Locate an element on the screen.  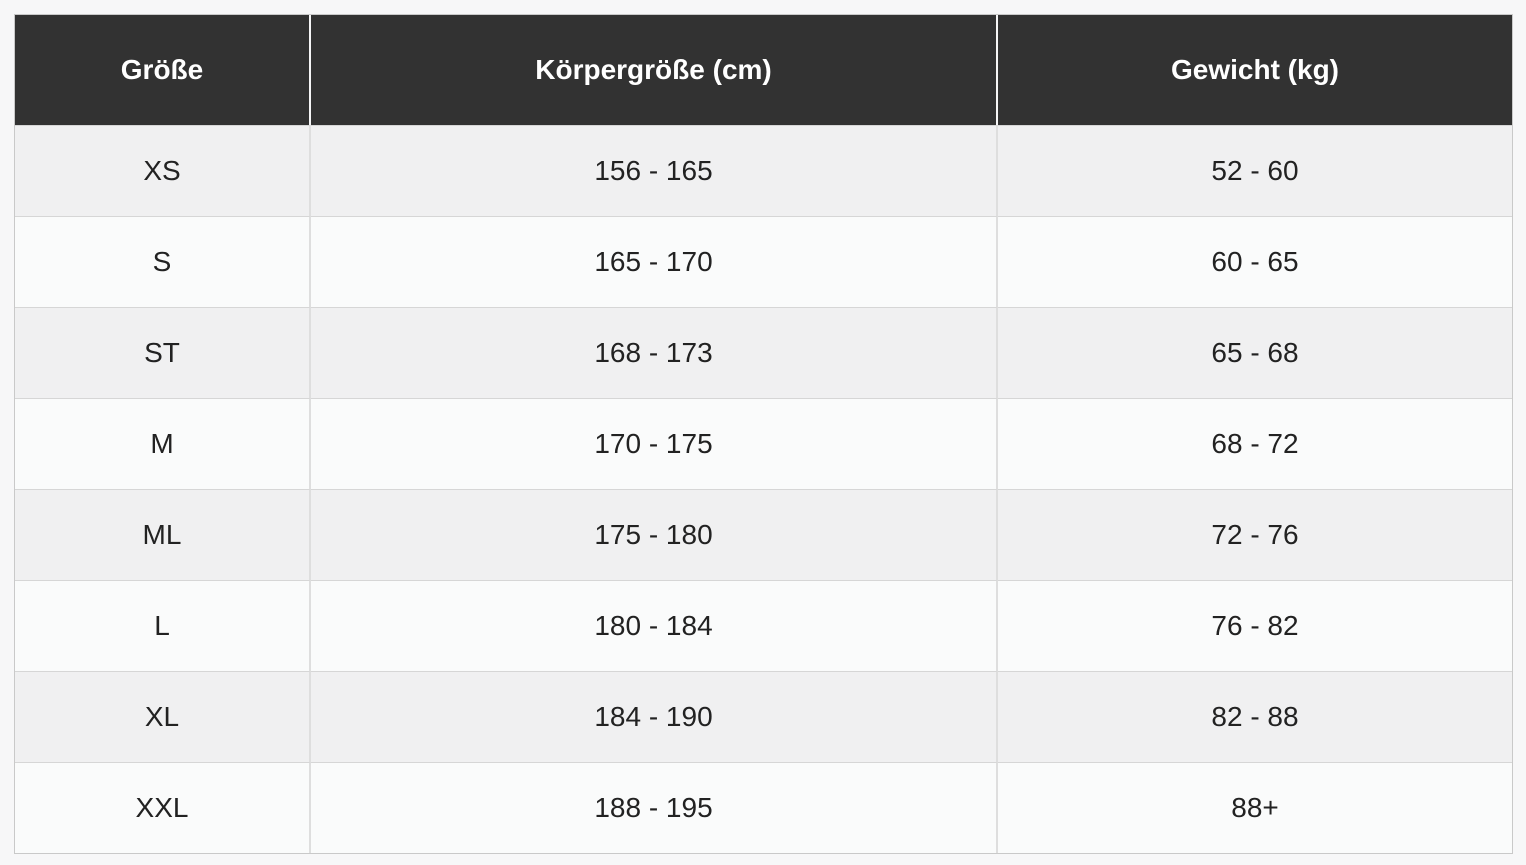
cell-weight: 76 - 82 is located at coordinates (1255, 625).